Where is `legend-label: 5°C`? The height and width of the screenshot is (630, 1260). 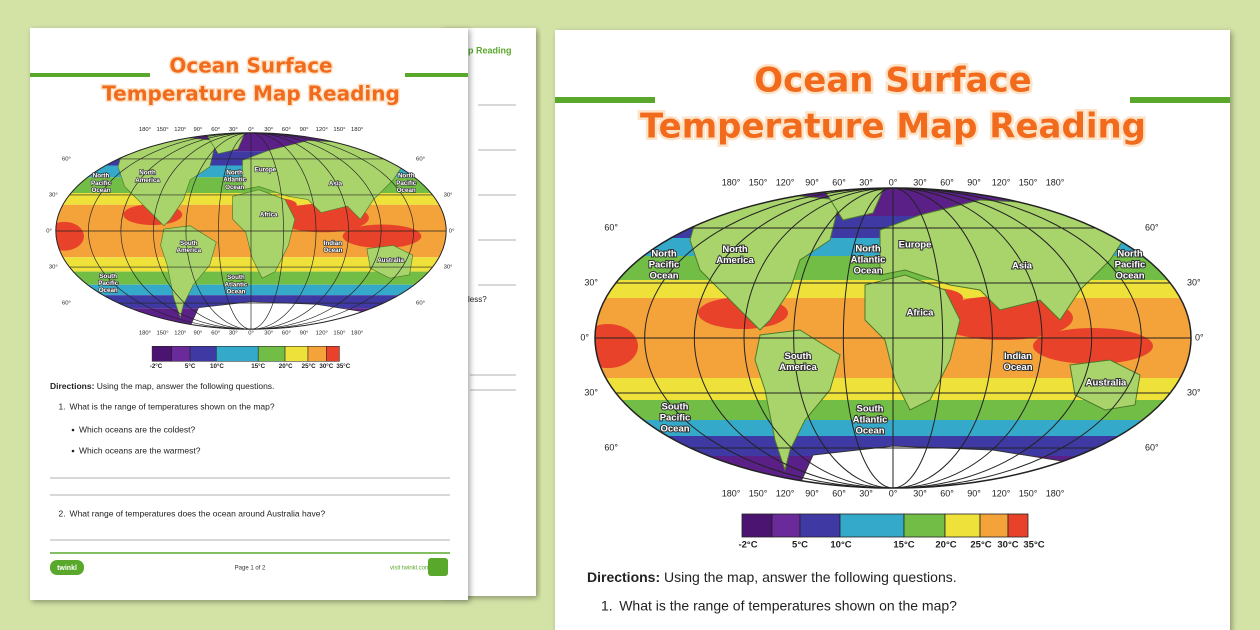 legend-label: 5°C is located at coordinates (800, 545).